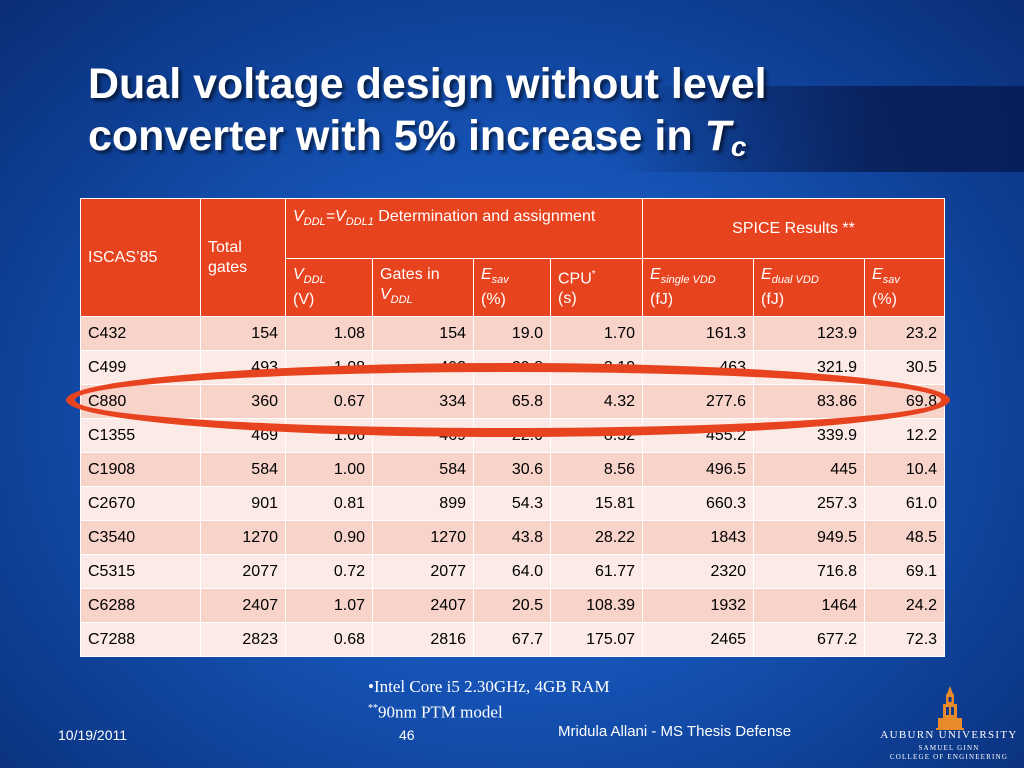  I want to click on table-row: C2670 901 0.81 899 54.3 15.81 660.3 257.3 61.0, so click(513, 503).